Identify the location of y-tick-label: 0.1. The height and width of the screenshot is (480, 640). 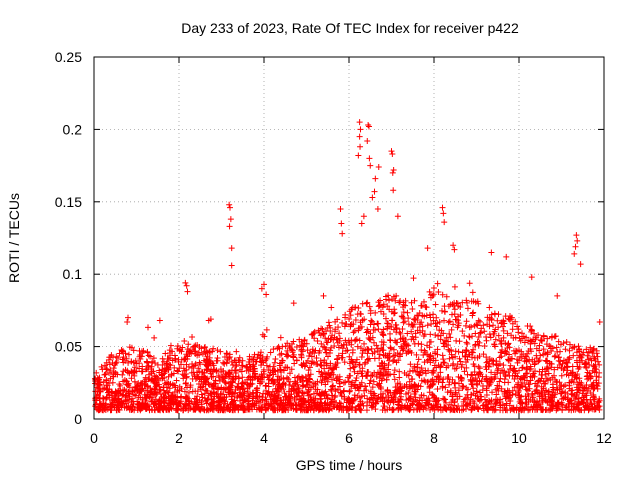
(73, 274).